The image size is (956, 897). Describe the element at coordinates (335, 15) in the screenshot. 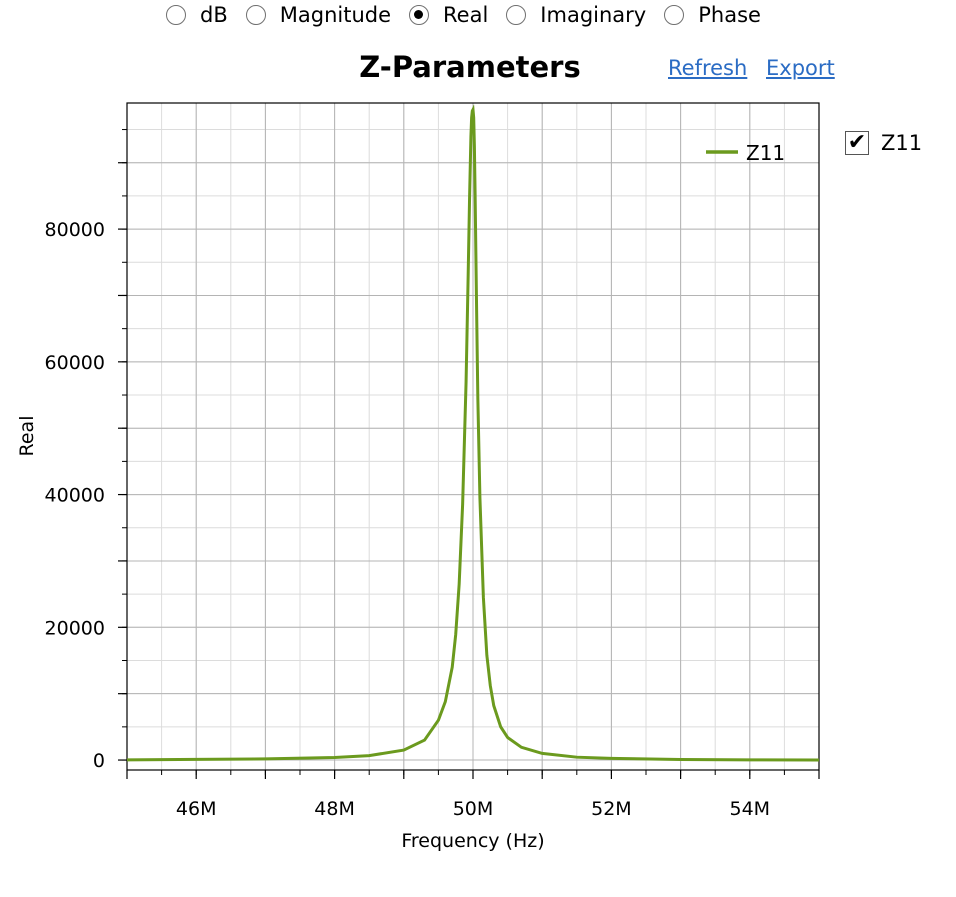

I see `radio-magnitude-label: Magnitude` at that location.